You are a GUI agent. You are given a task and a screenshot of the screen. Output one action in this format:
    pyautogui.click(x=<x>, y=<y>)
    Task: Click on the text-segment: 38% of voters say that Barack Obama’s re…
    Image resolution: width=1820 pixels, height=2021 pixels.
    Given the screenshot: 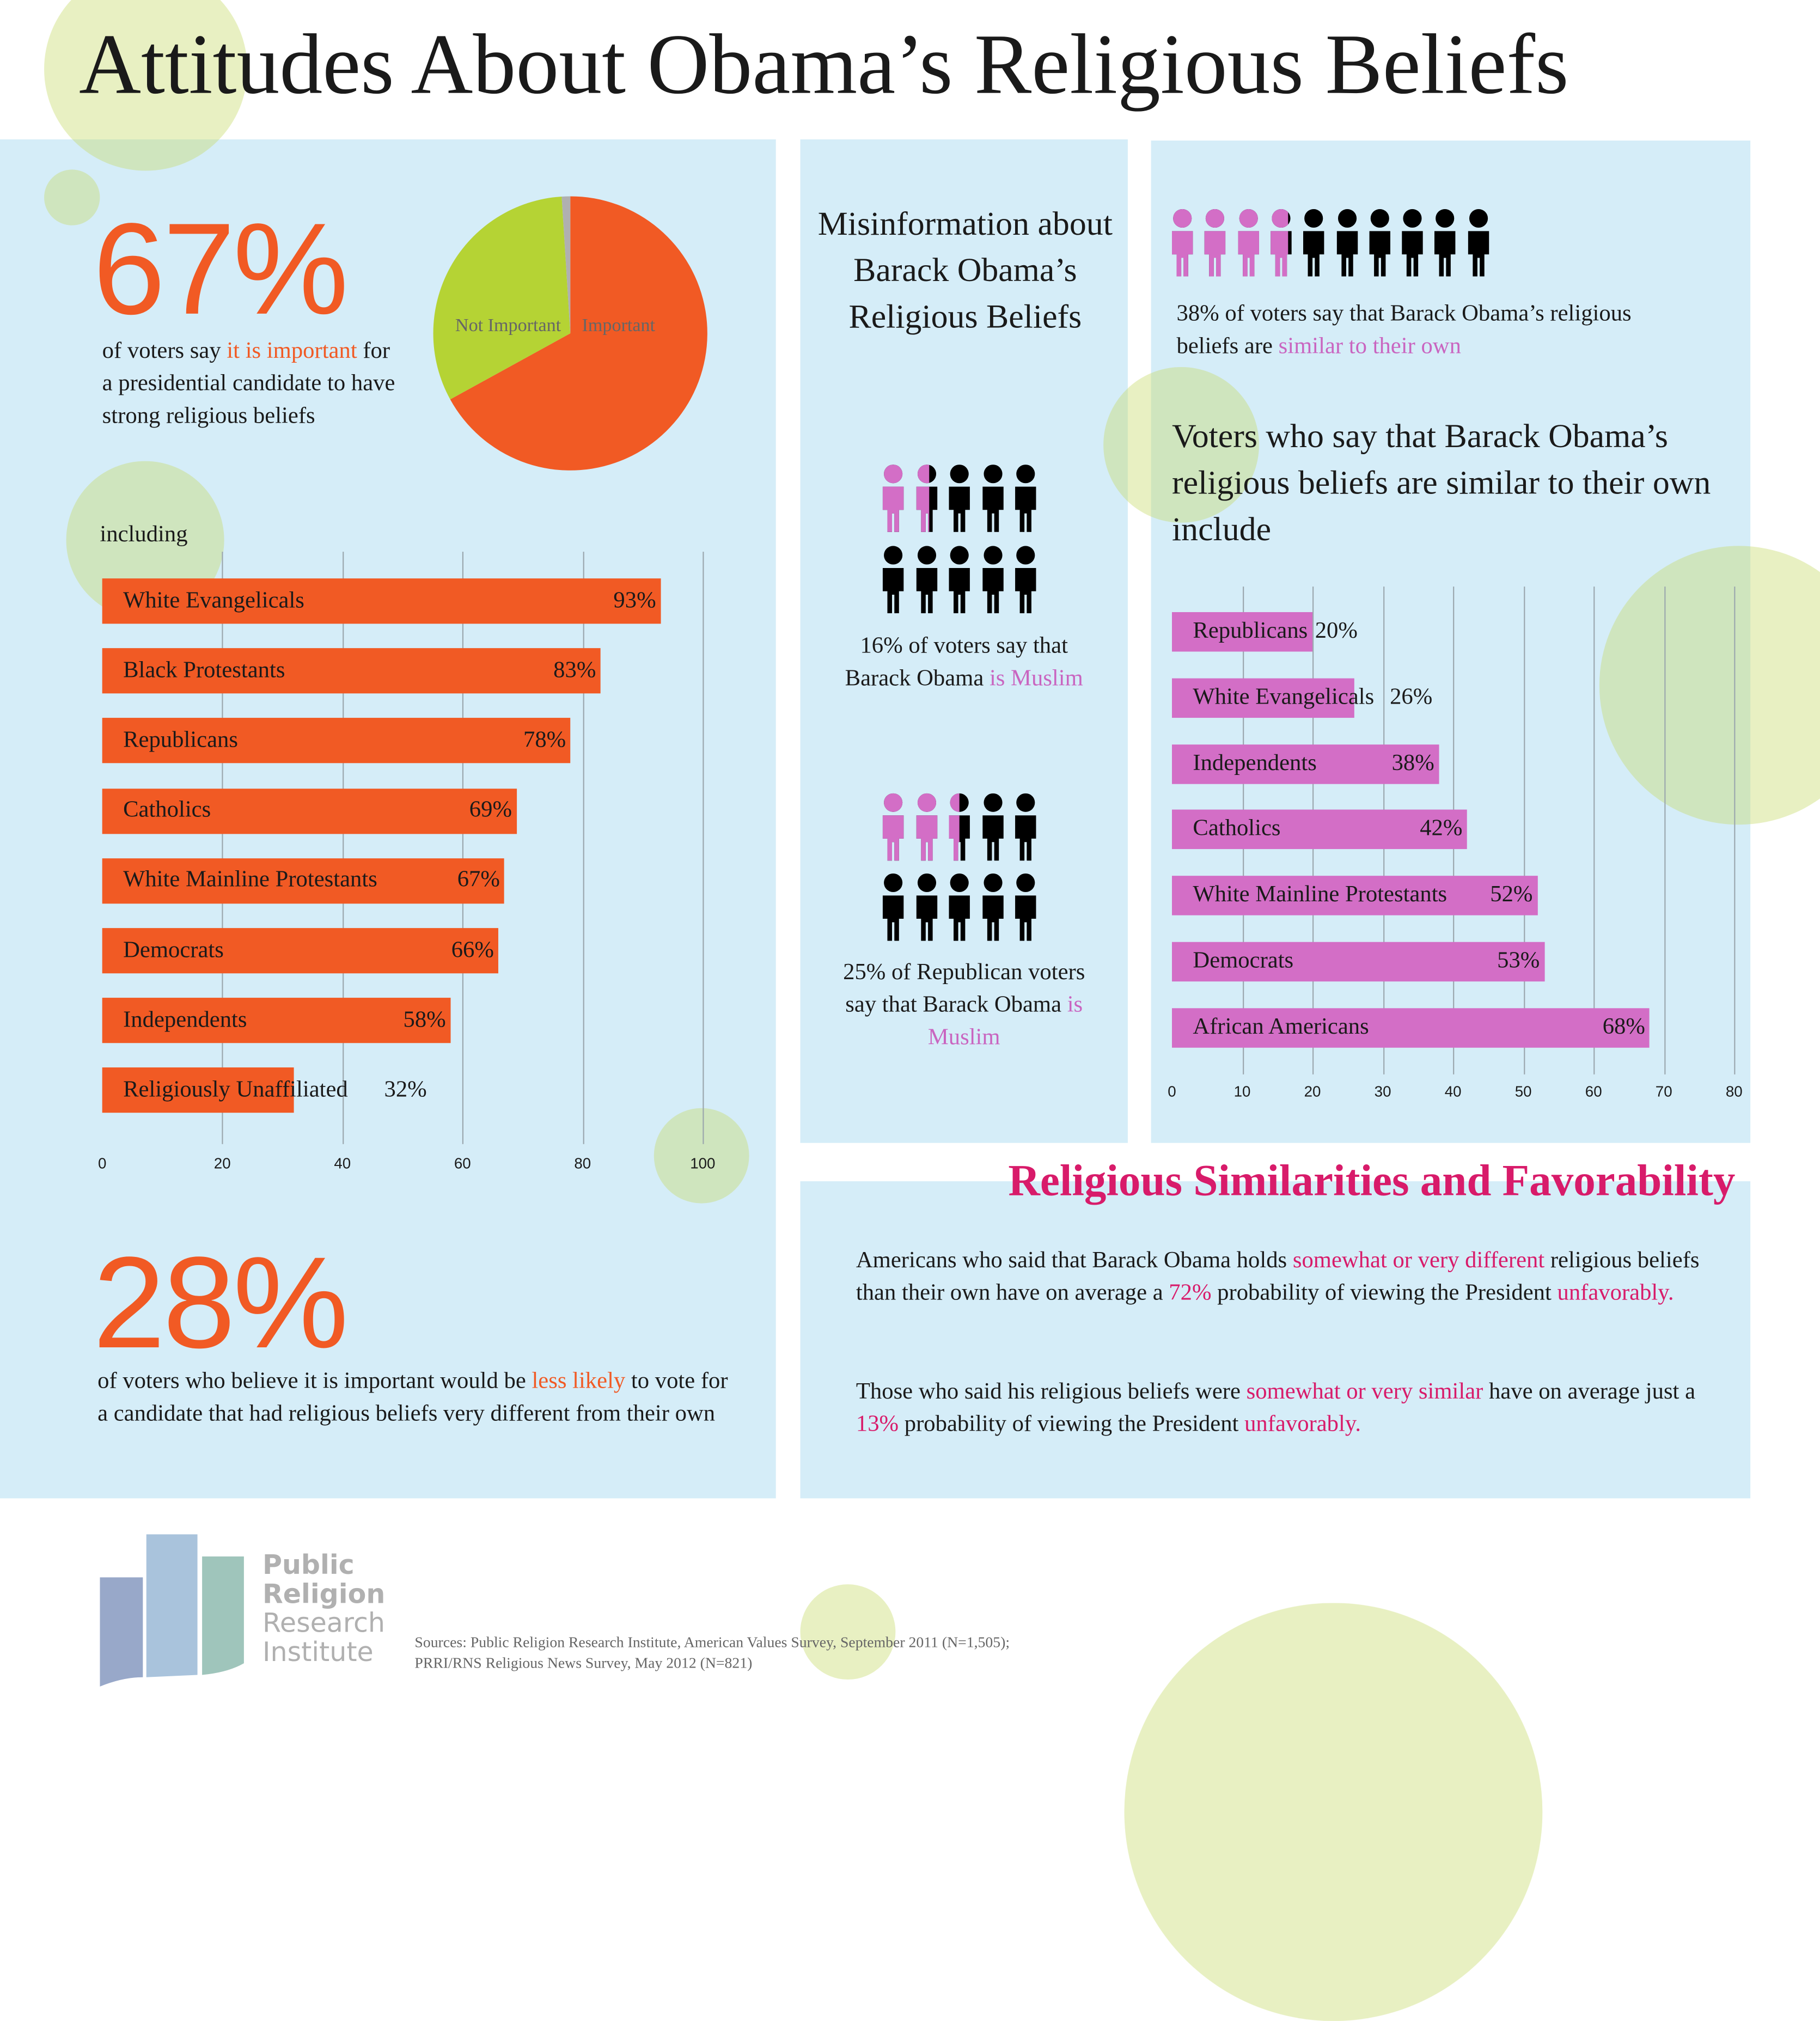 What is the action you would take?
    pyautogui.click(x=1404, y=330)
    